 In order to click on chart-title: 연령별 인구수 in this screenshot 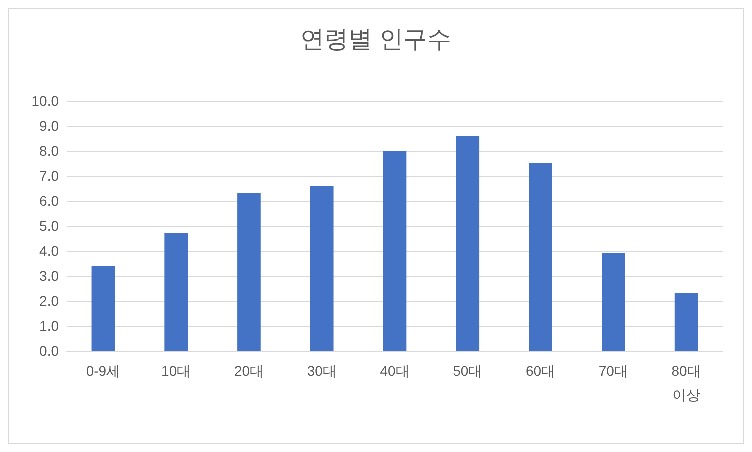, I will do `click(376, 40)`.